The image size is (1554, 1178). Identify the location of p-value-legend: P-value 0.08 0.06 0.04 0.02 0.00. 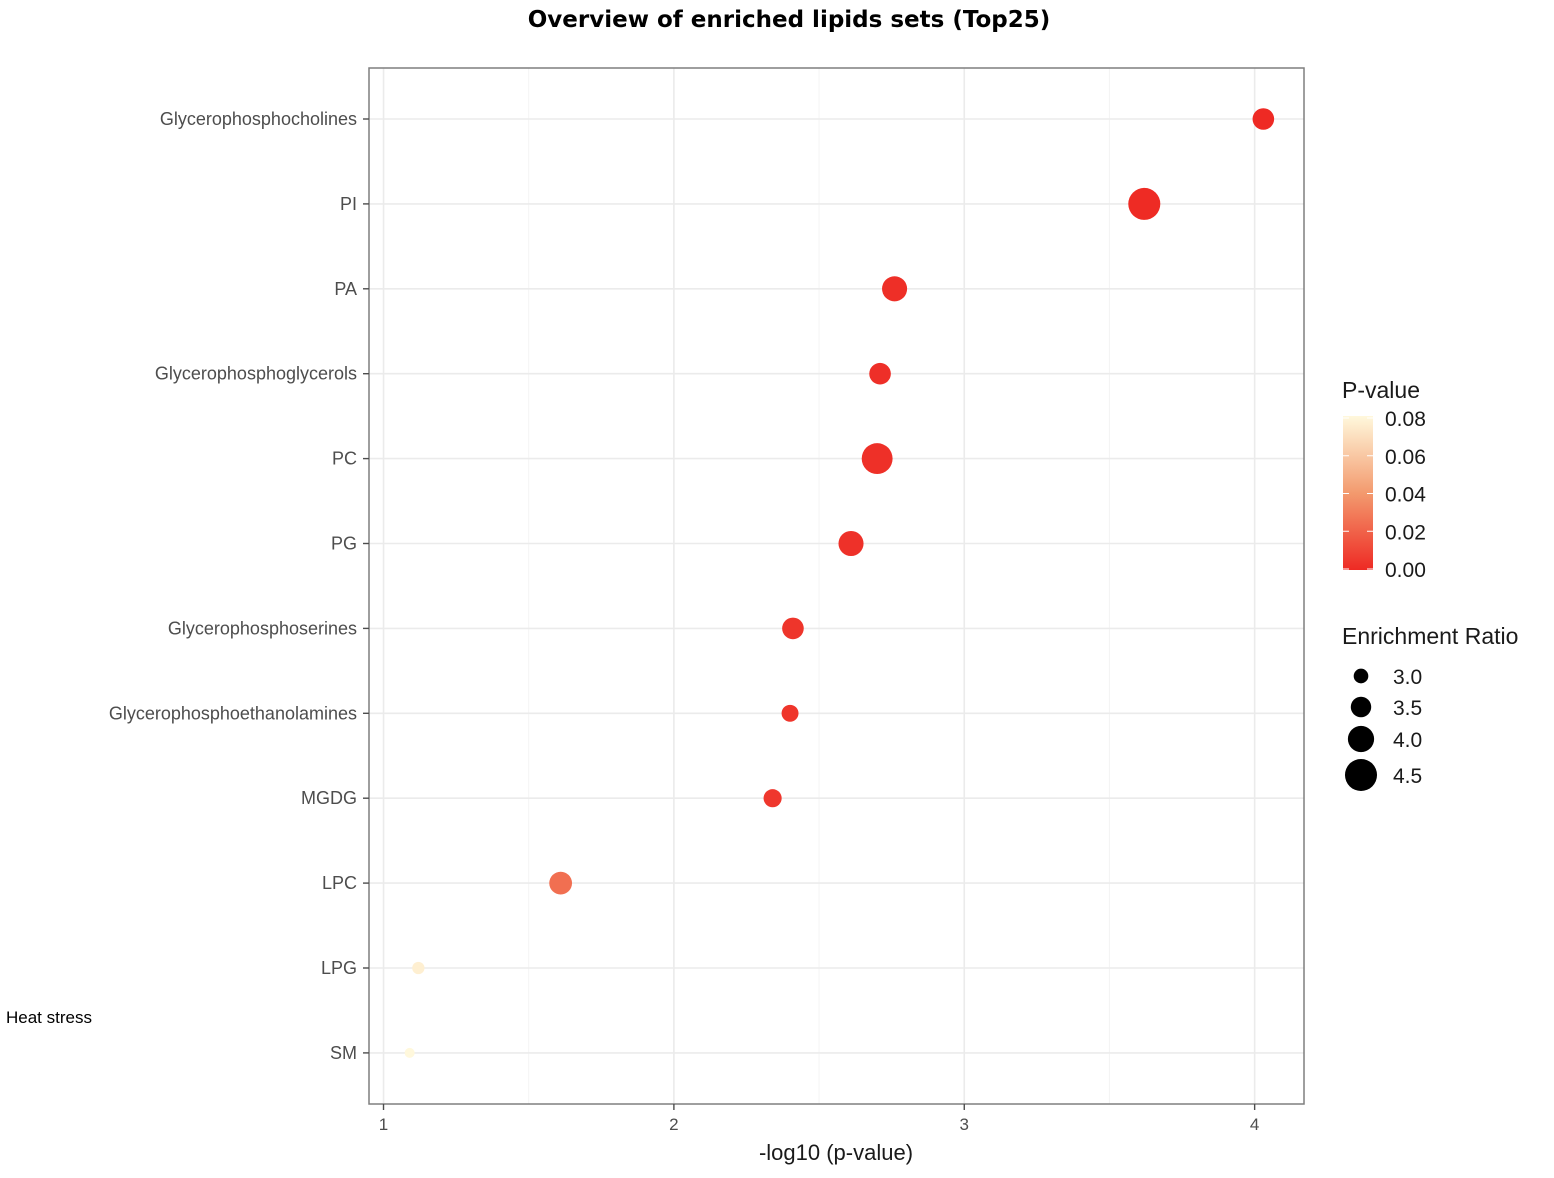
(1384, 479).